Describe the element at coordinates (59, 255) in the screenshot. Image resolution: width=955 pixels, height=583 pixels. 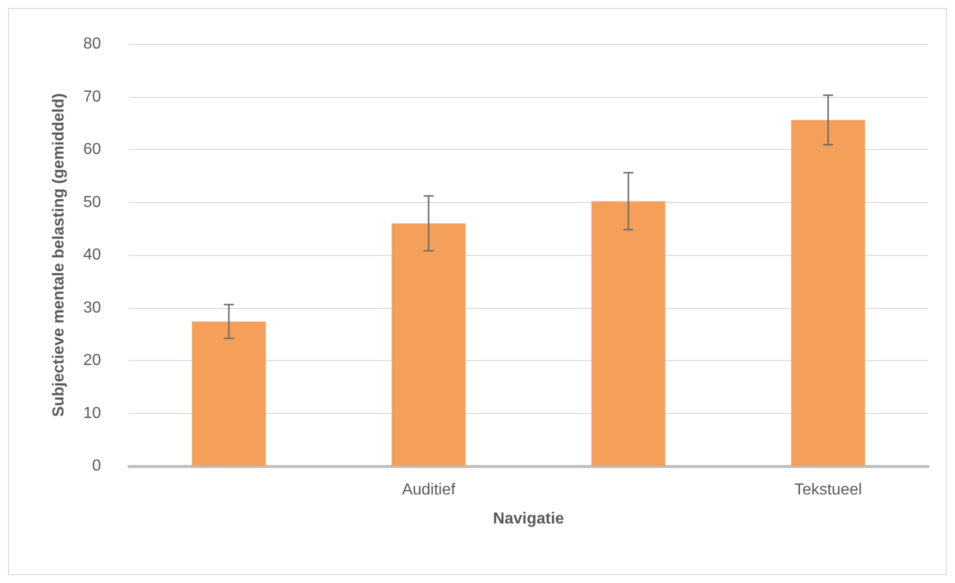
I see `y-axis-title: Subjectieve mentale belasting (gemiddeld)` at that location.